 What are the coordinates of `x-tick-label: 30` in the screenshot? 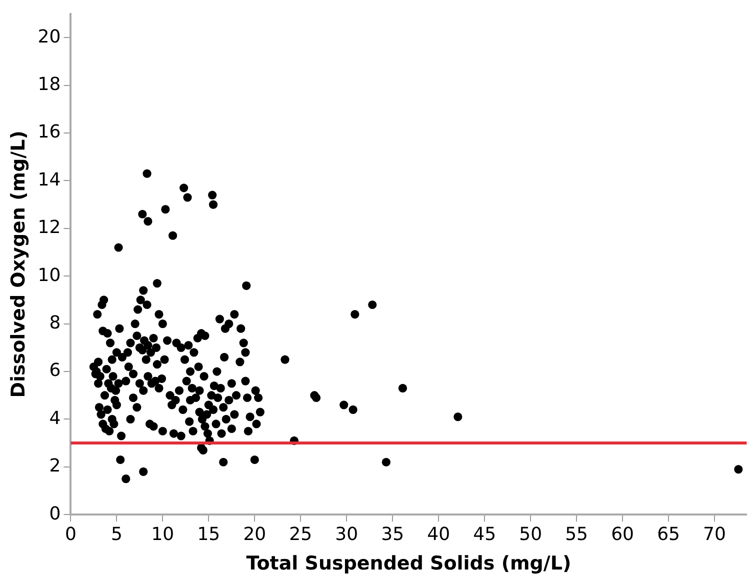 It's located at (346, 535).